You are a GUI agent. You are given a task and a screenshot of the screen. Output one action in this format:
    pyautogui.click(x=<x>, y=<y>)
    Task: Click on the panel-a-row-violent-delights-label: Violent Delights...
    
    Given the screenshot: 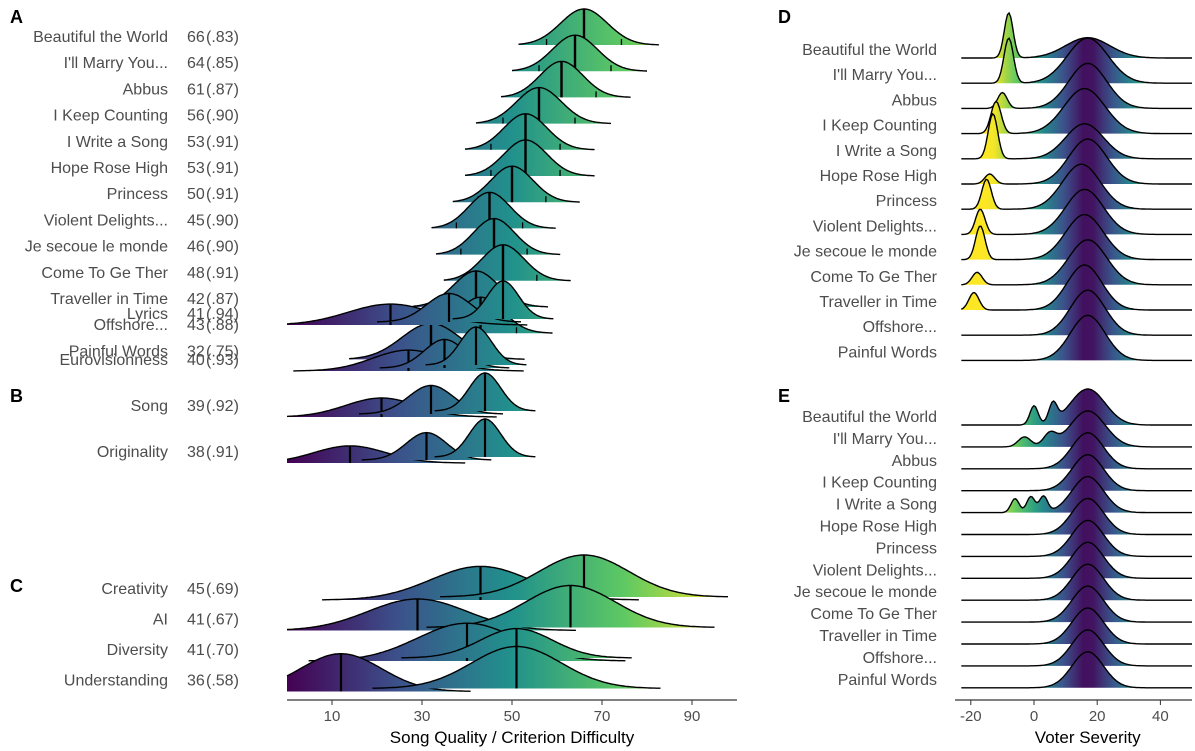 What is the action you would take?
    pyautogui.click(x=106, y=220)
    